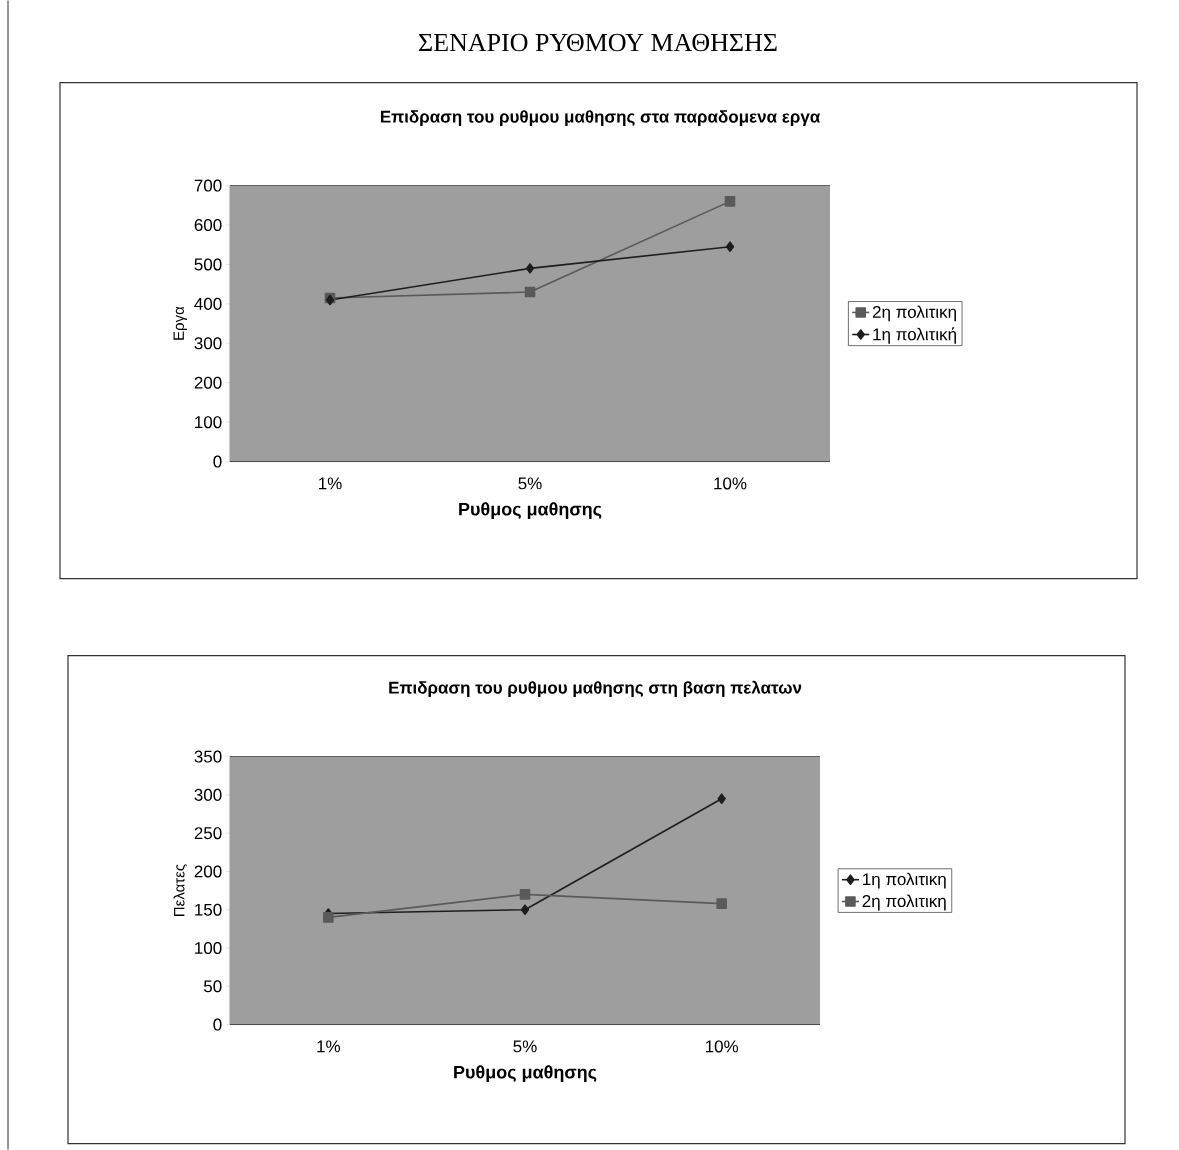  What do you see at coordinates (904, 880) in the screenshot?
I see `legend-label: 1η πολιτικη` at bounding box center [904, 880].